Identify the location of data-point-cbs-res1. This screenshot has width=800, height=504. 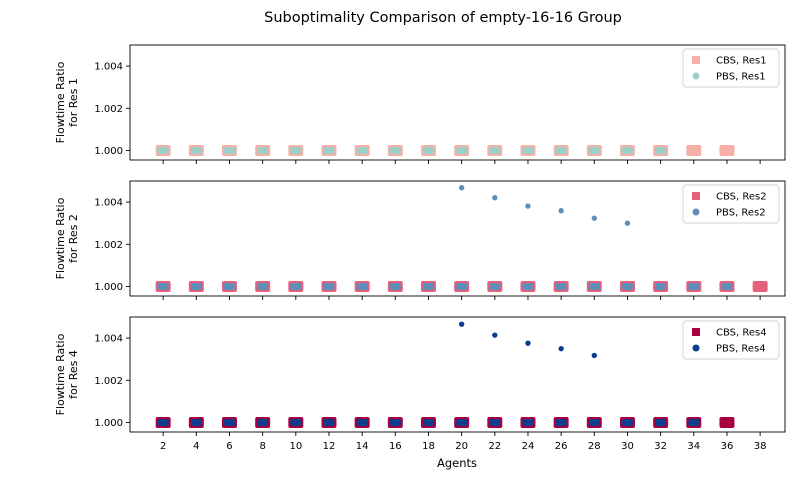
(694, 151).